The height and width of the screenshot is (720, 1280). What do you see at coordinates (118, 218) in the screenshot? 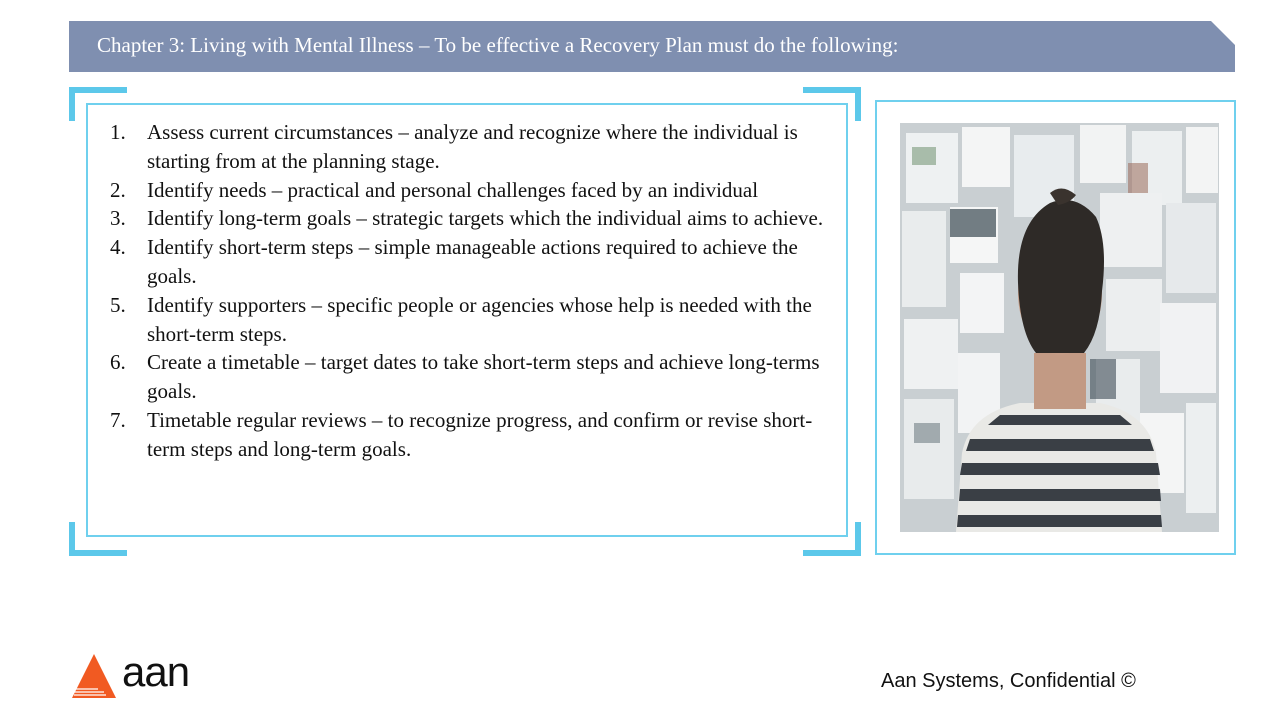
I see `step-number: 3.` at bounding box center [118, 218].